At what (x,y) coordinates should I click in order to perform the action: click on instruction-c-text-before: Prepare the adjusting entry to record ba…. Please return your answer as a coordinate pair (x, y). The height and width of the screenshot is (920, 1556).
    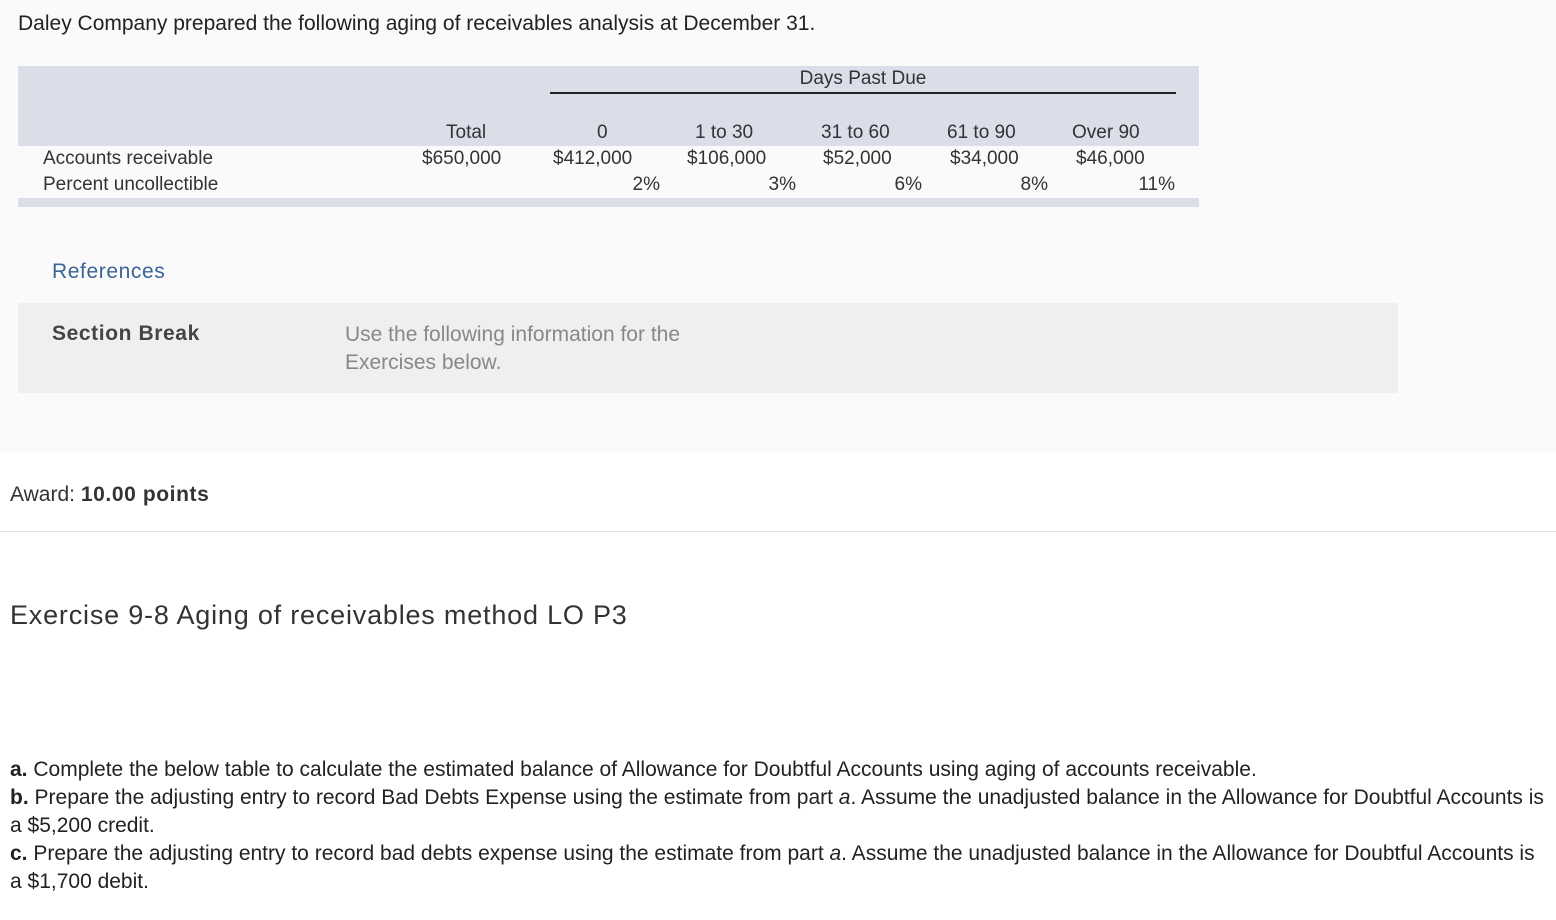
    Looking at the image, I should click on (431, 853).